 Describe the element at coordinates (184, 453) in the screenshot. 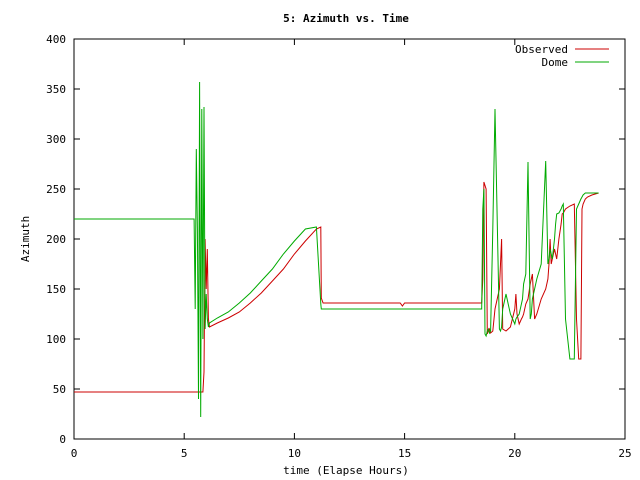

I see `x-tick-label: 5` at that location.